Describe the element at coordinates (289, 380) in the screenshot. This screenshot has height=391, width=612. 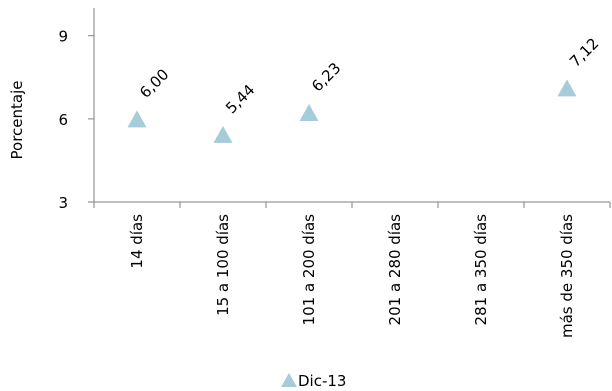
I see `legend-marker-triangle` at that location.